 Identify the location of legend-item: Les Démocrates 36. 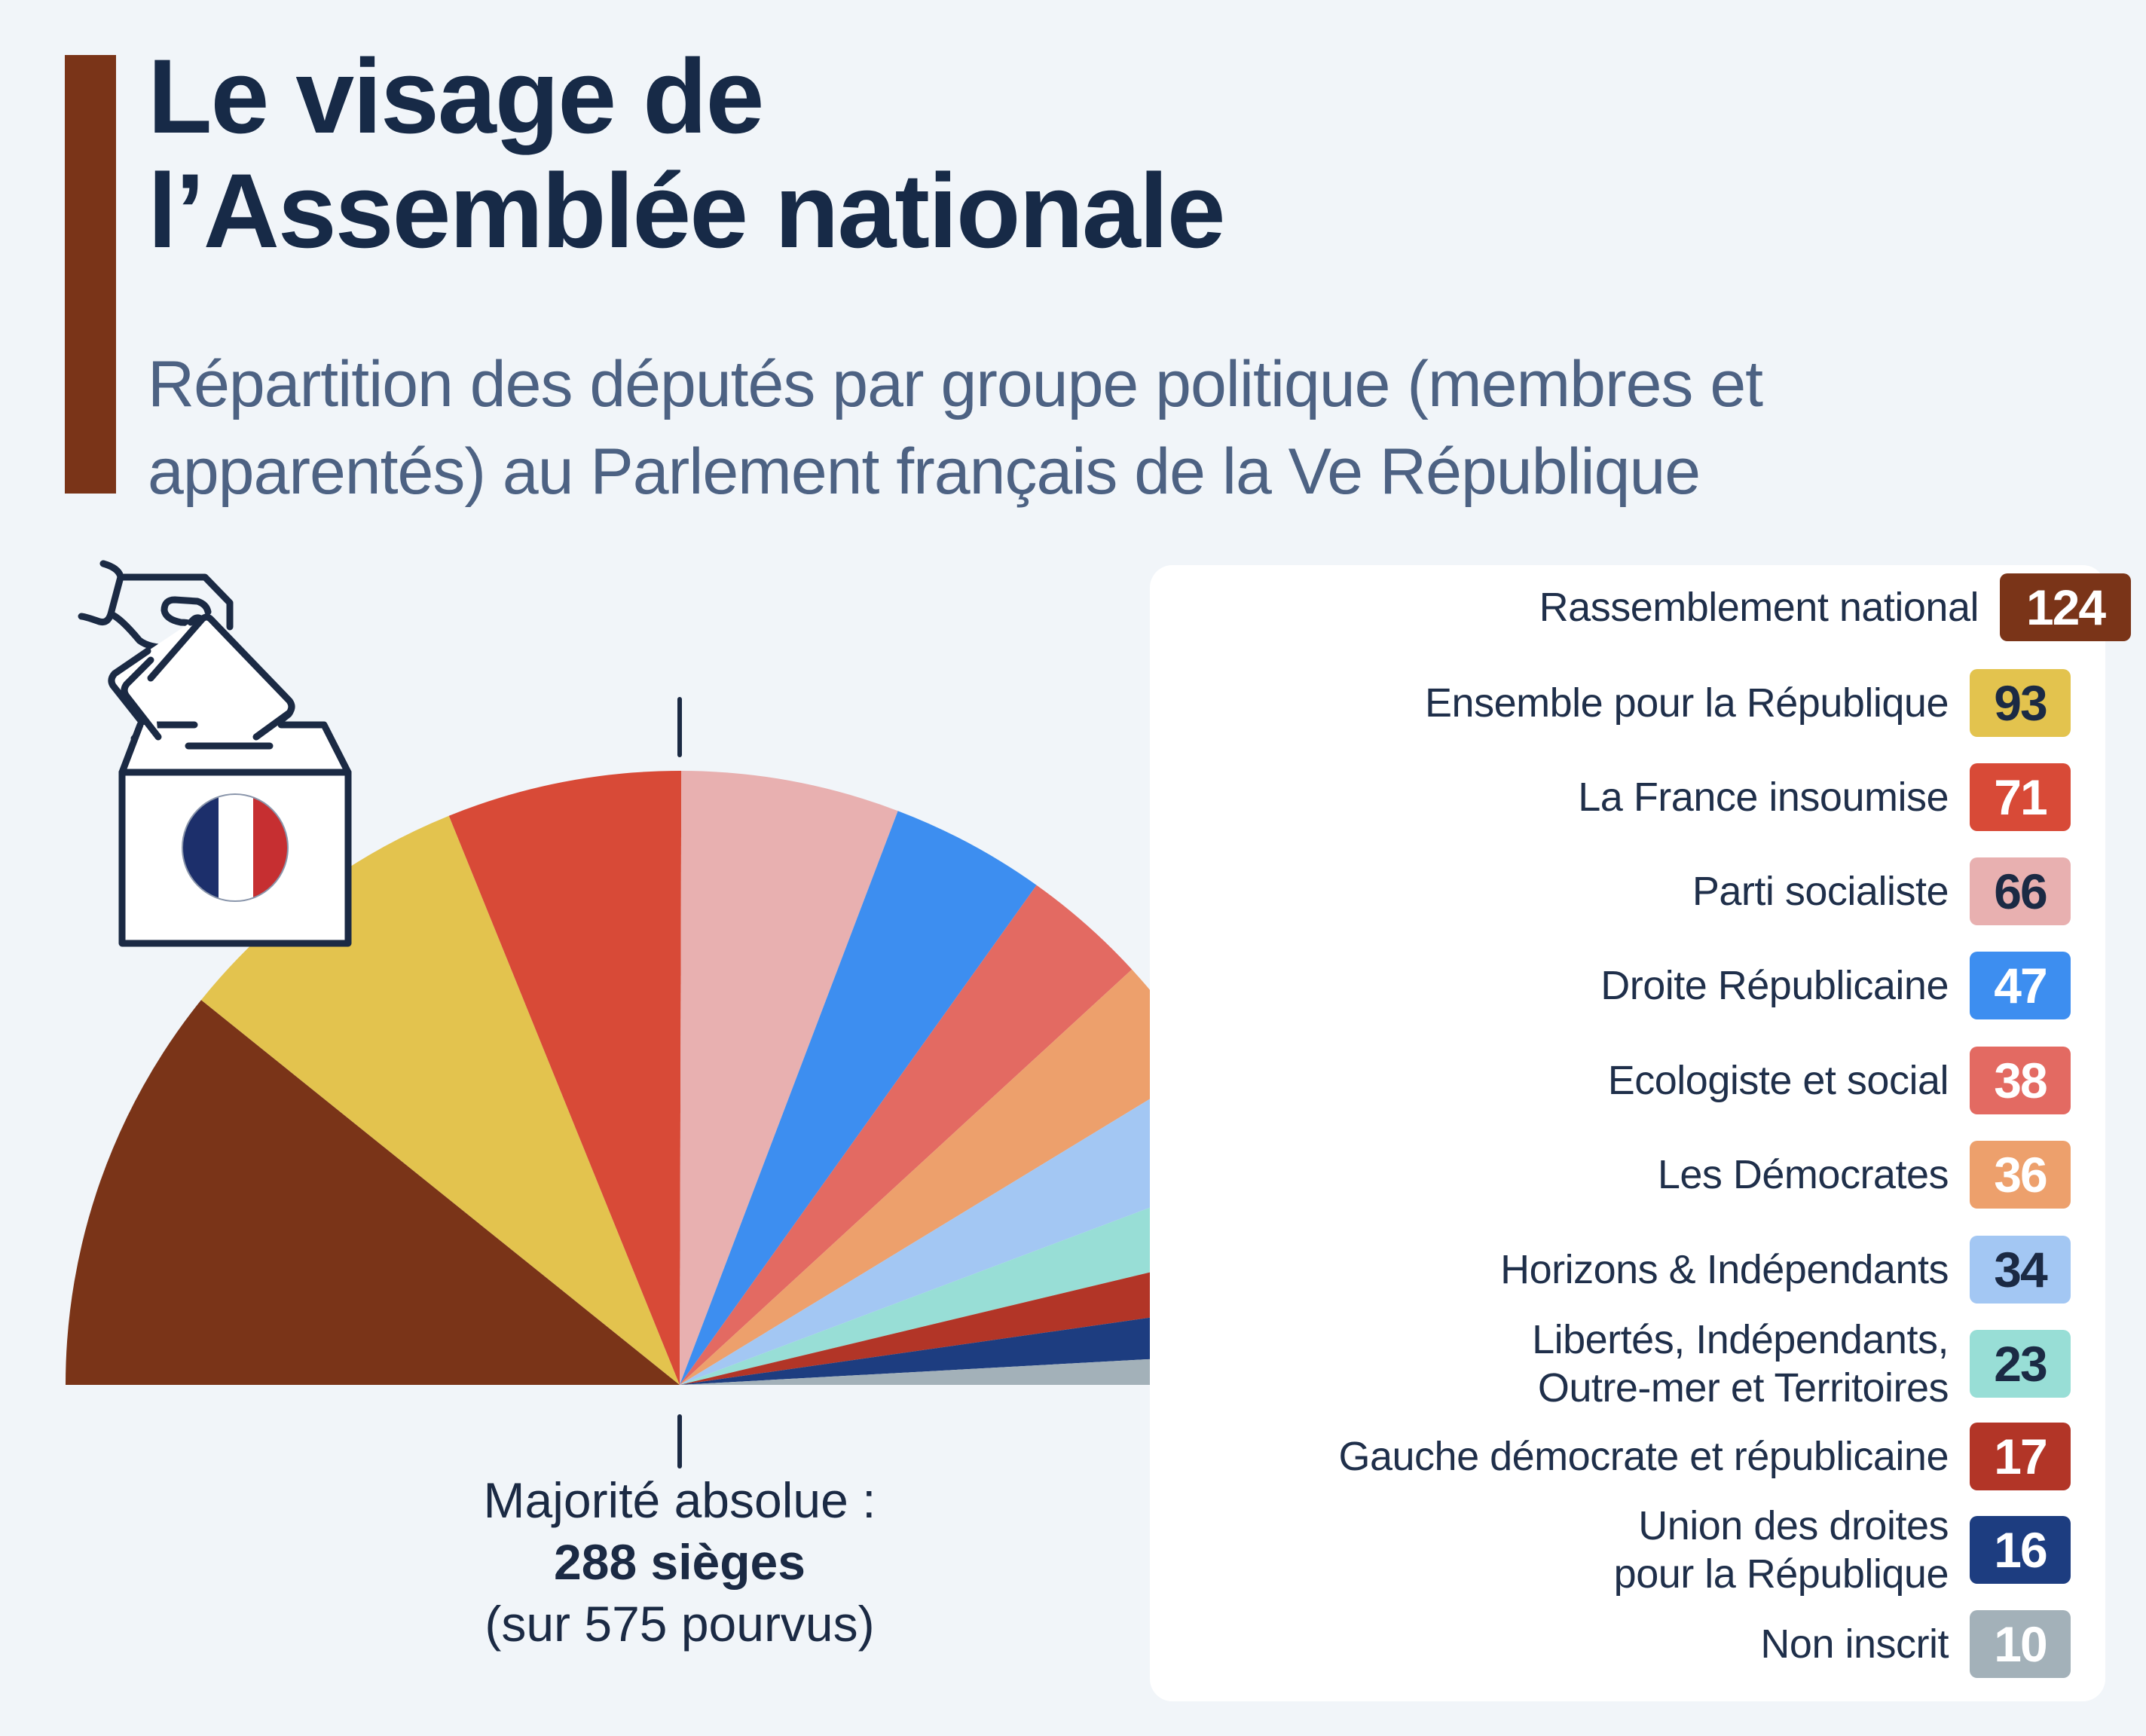
(1864, 1175).